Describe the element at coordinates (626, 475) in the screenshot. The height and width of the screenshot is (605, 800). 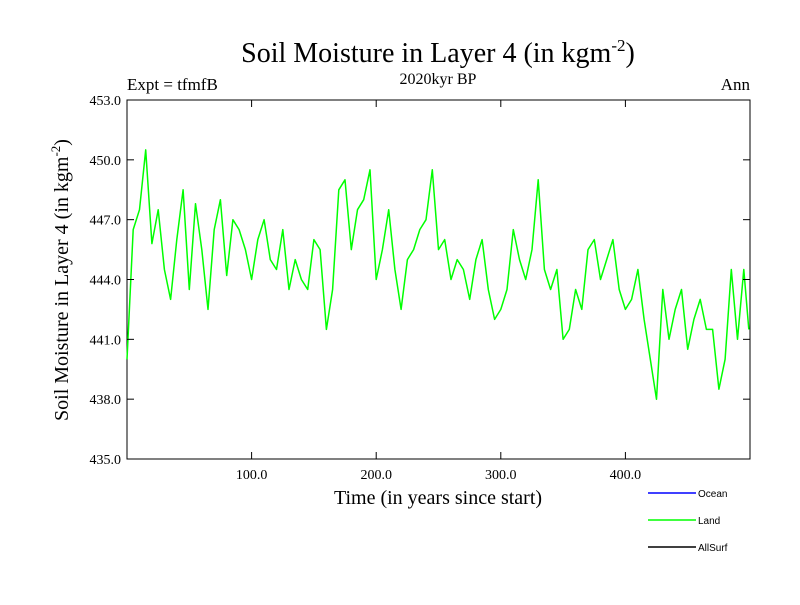
I see `x-tick-label: 400.0` at that location.